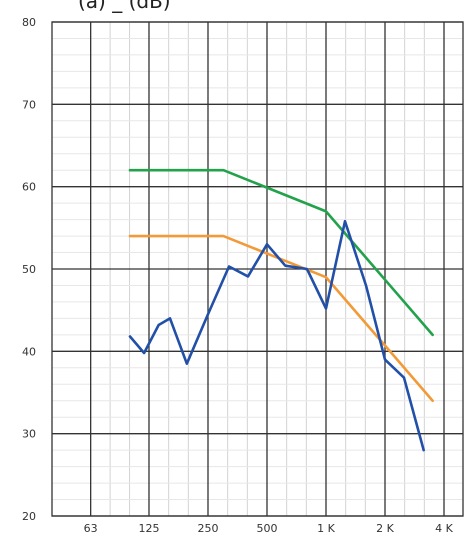  I want to click on y-tick-label: 80, so click(29, 22).